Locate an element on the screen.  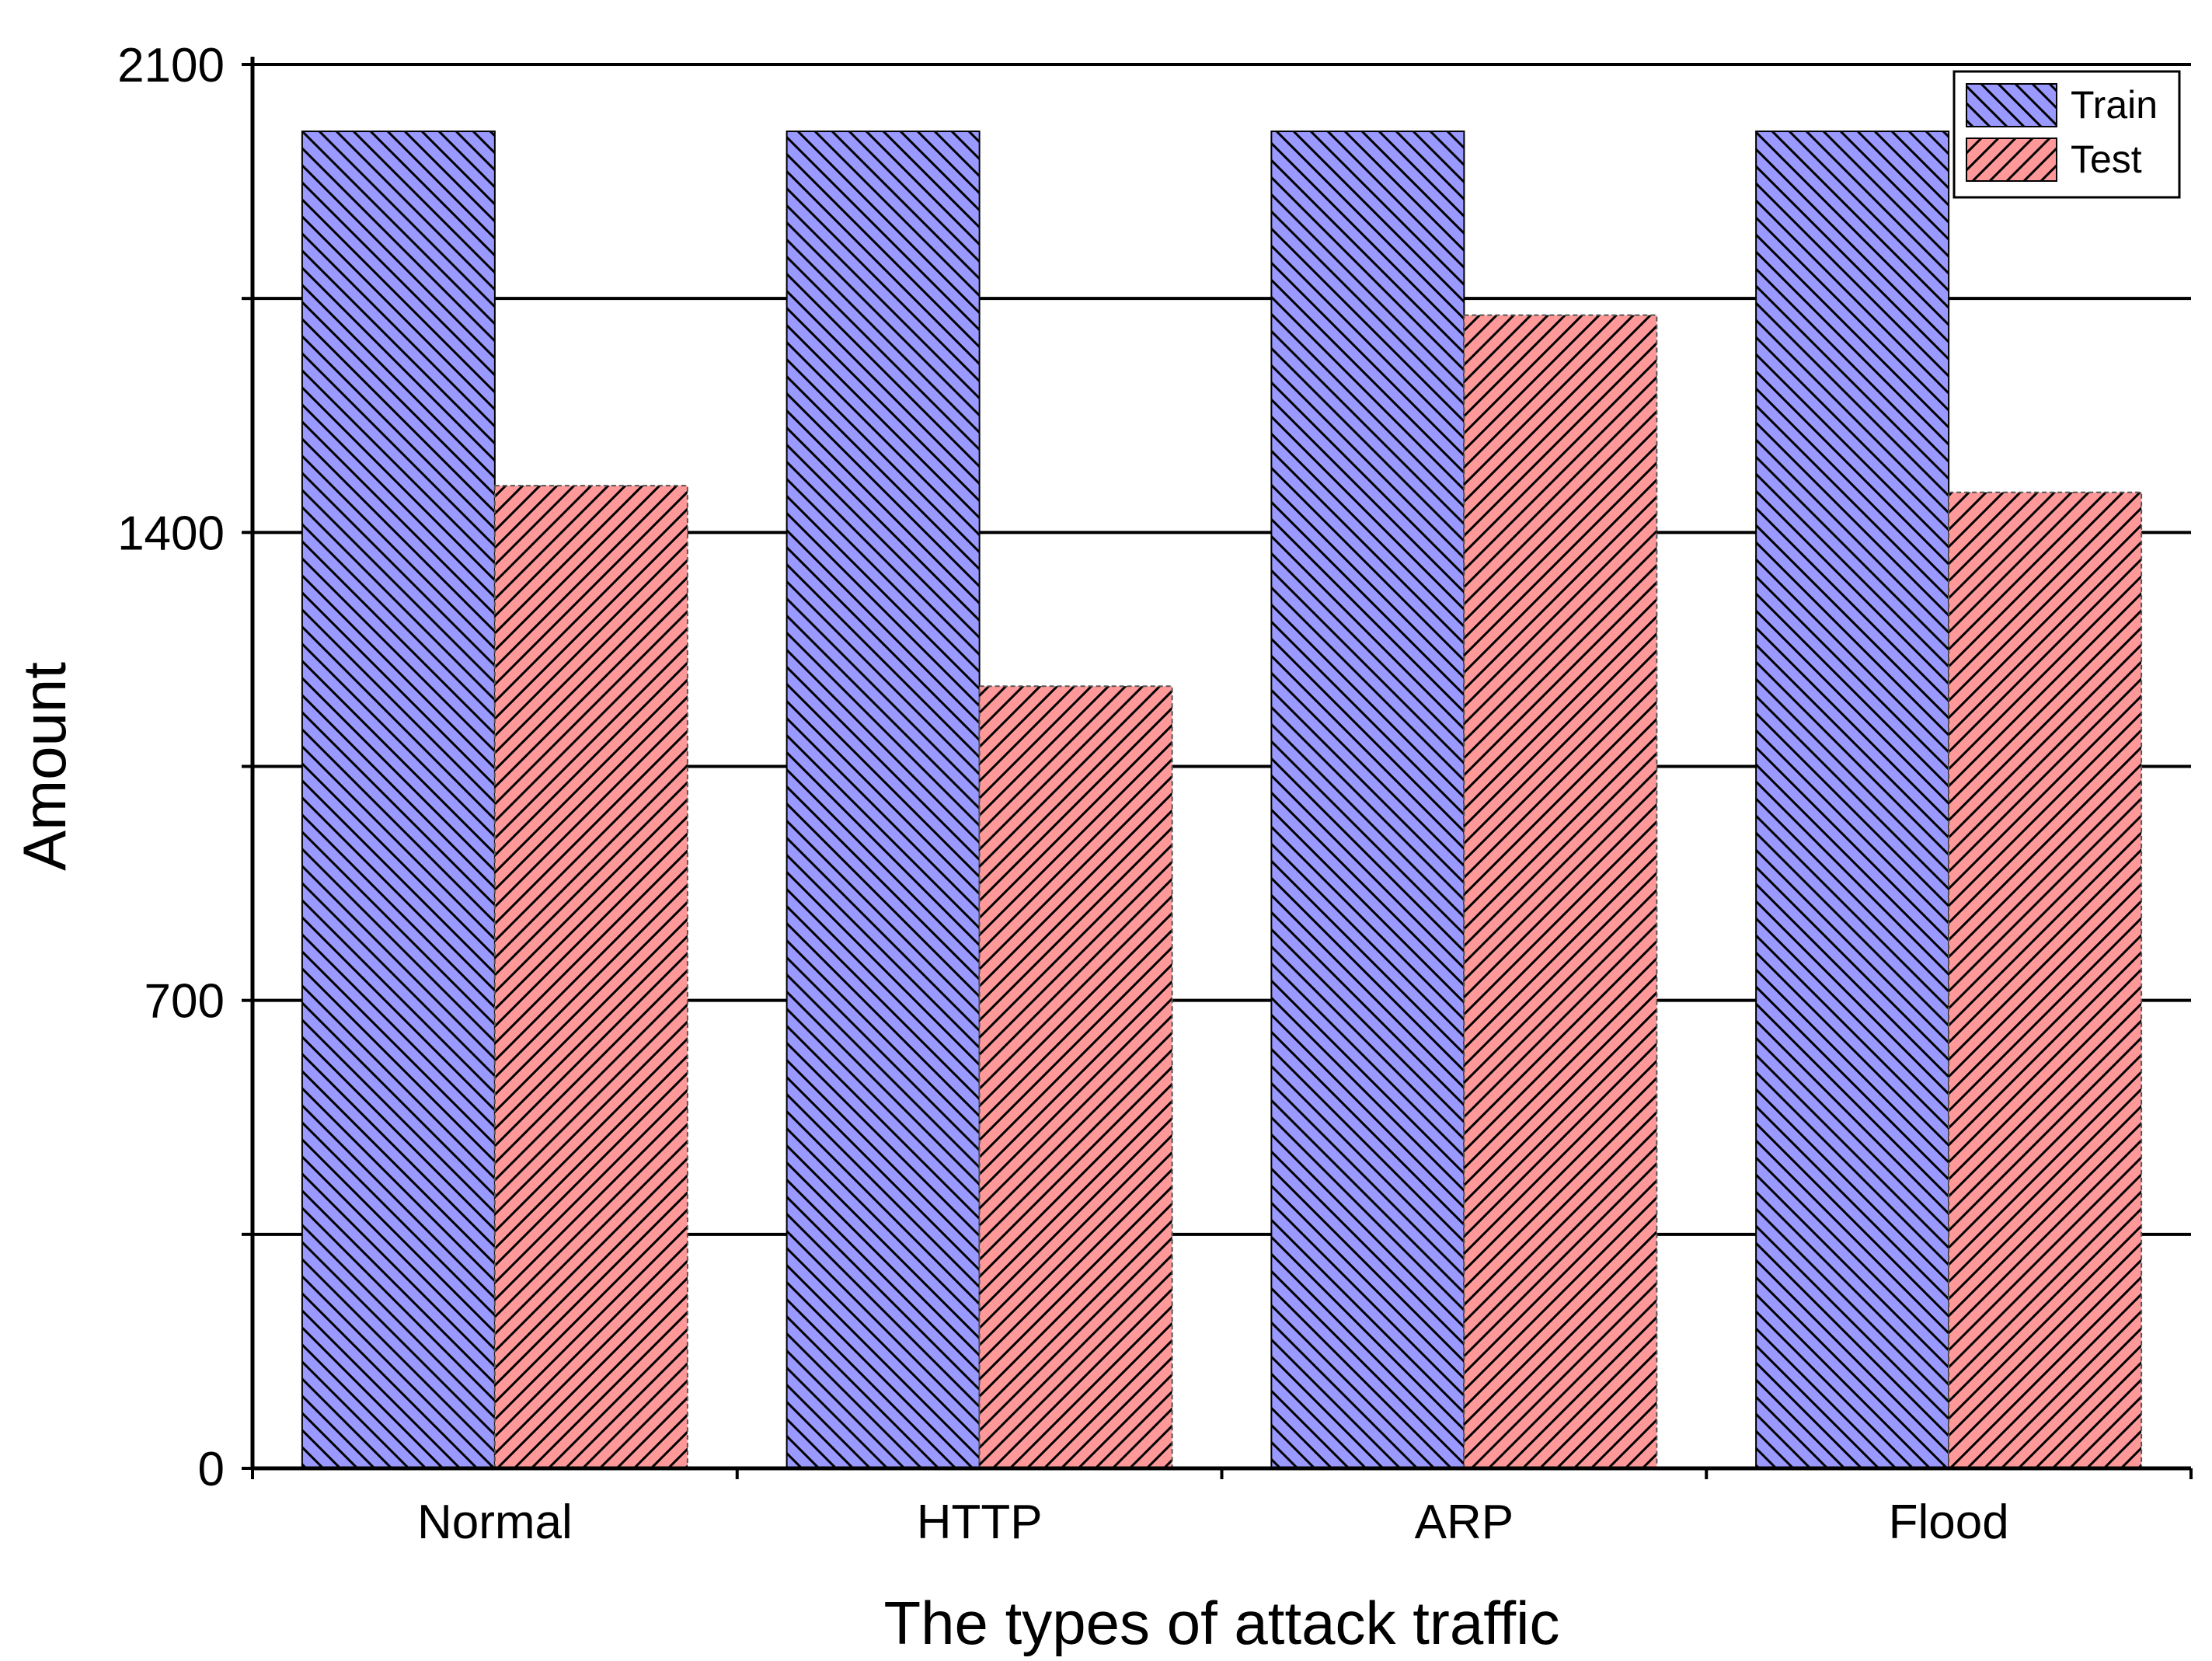
legend-label-train: Train is located at coordinates (2114, 105).